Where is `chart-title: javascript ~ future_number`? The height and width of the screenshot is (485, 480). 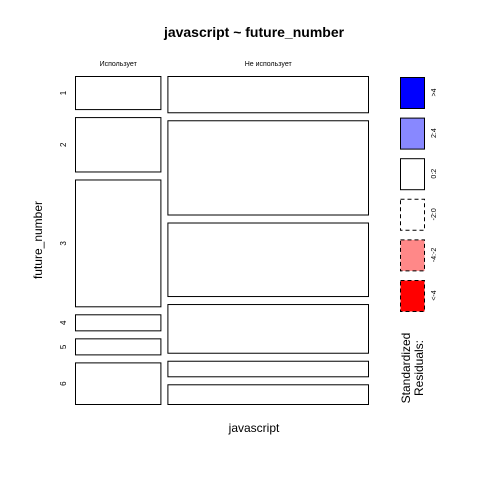 chart-title: javascript ~ future_number is located at coordinates (254, 32).